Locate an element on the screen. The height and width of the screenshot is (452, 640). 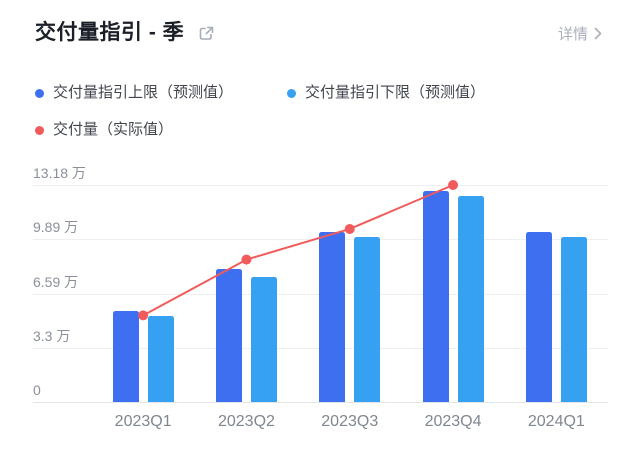
legend-label-actual: 交付量（实际值） is located at coordinates (113, 129).